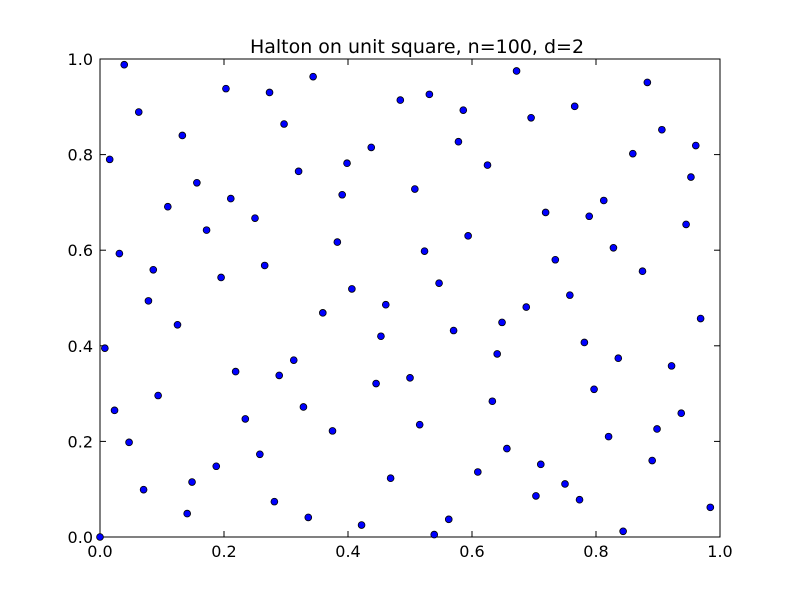 This screenshot has height=597, width=800. I want to click on chart-title: Halton on unit square, n=100, d=2, so click(417, 47).